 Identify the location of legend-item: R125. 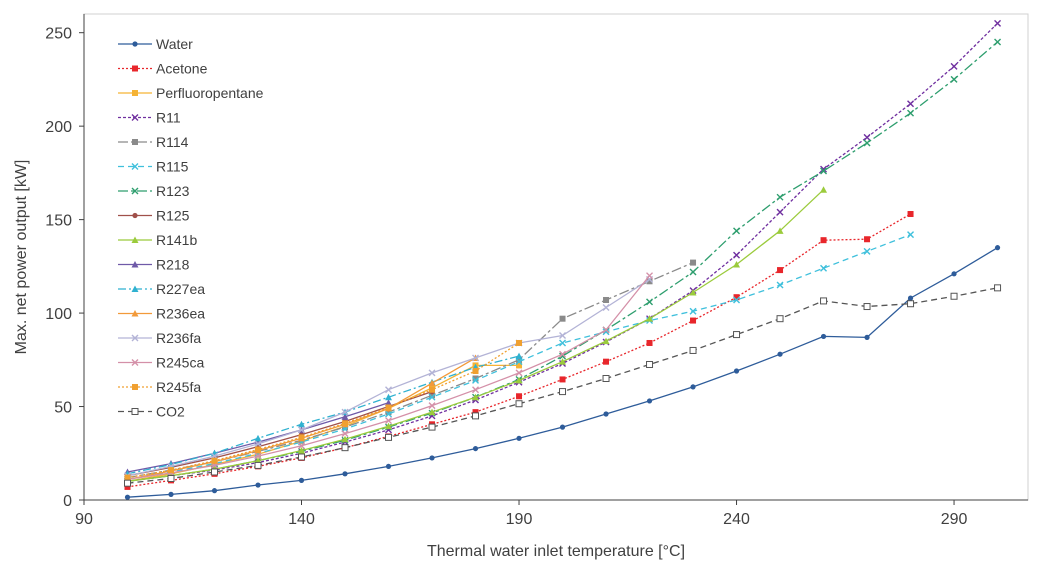
(154, 216).